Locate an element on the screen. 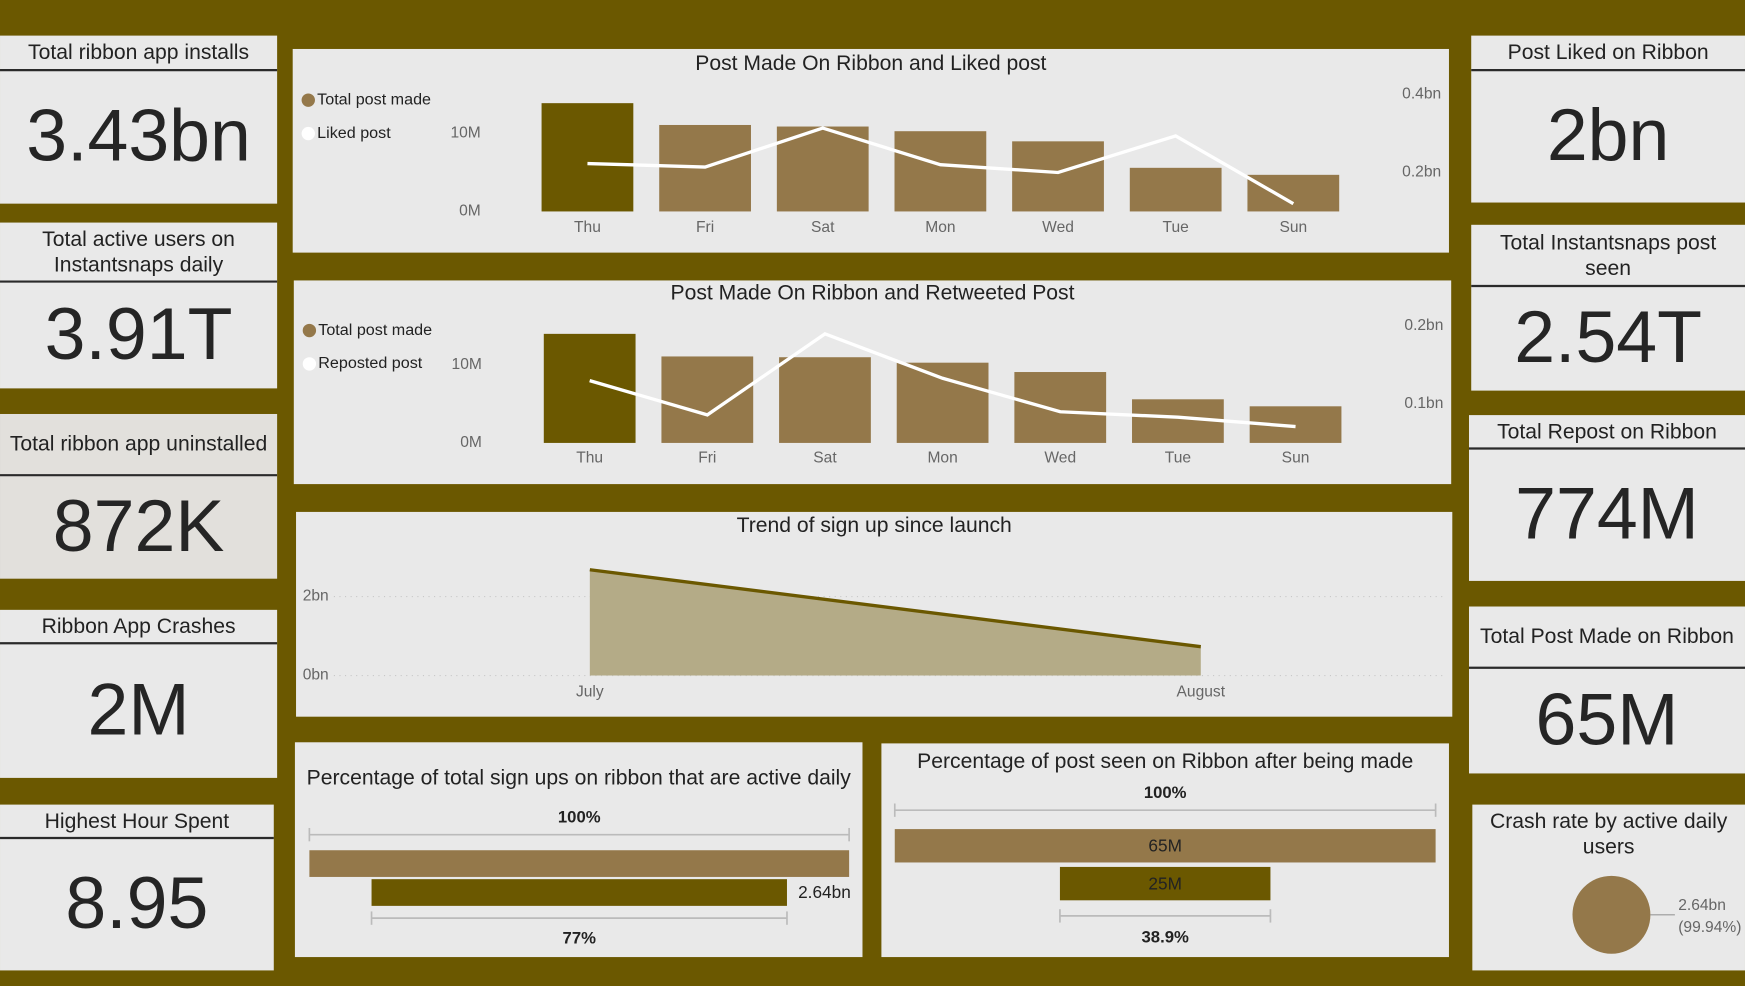  card-title-box: Total Post Made on Ribbon is located at coordinates (1607, 637).